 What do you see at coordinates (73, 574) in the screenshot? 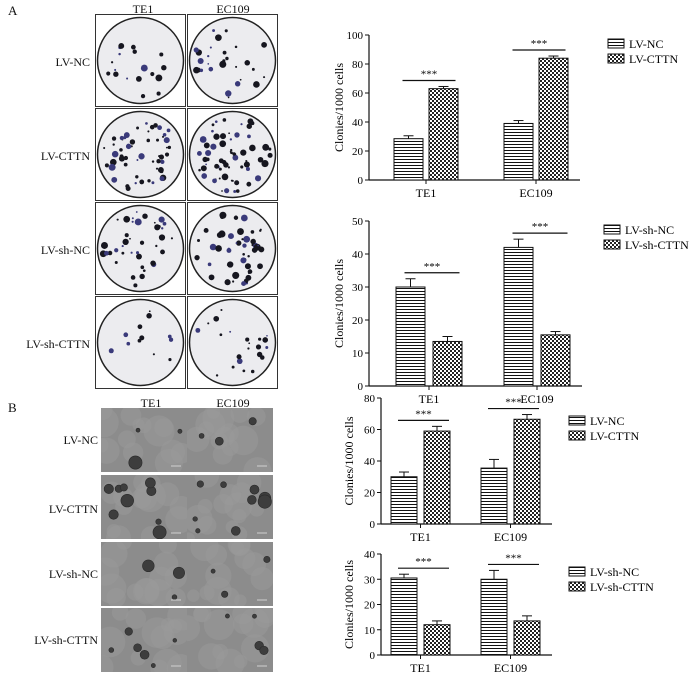
I see `panel-b-row-lv-sh-nc: LV-sh-NC` at bounding box center [73, 574].